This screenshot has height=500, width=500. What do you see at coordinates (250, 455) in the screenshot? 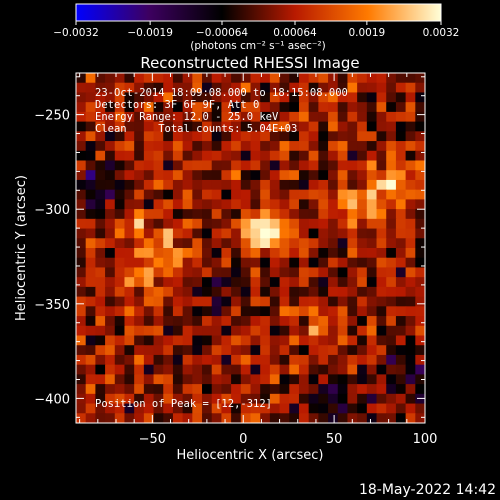
I see `x-axis-label: Heliocentric X (arcsec)` at bounding box center [250, 455].